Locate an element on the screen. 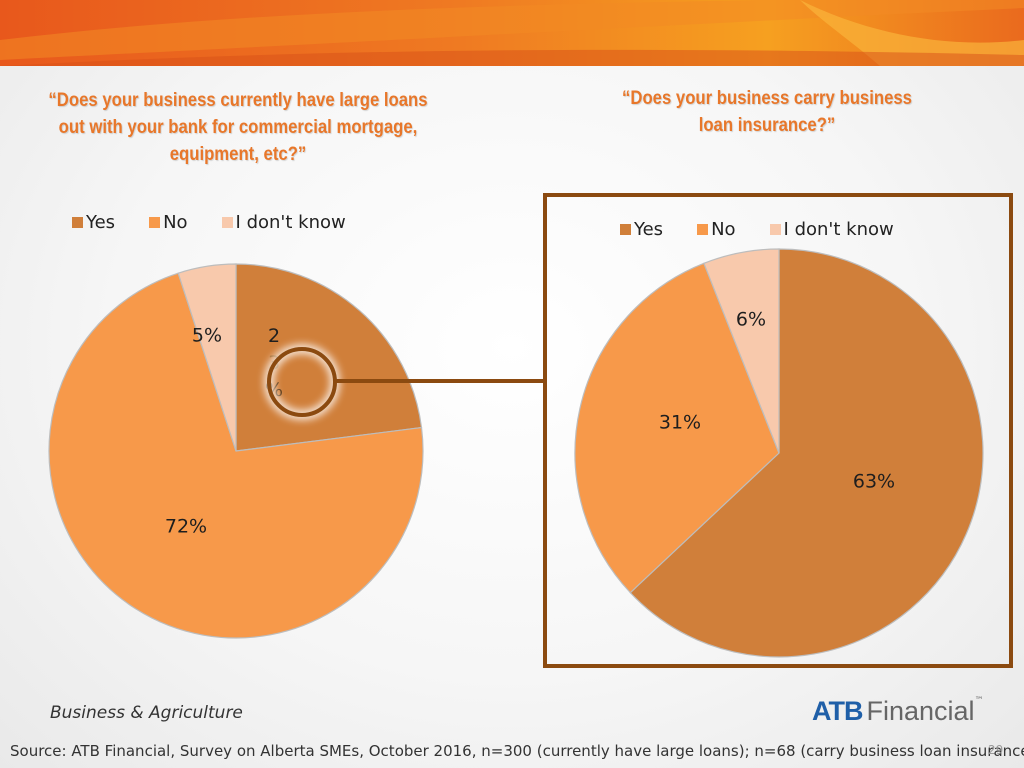 The image size is (1024, 768). legend-right: Yes No I don't know is located at coordinates (757, 229).